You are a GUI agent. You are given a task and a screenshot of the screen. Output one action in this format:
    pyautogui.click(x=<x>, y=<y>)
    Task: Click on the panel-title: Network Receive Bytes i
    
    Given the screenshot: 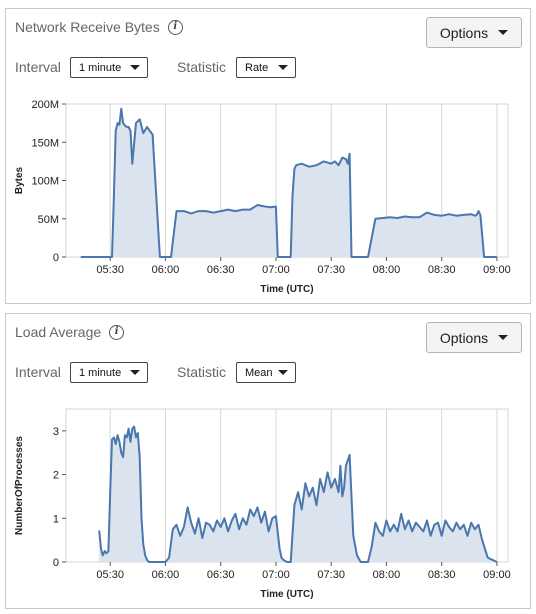 What is the action you would take?
    pyautogui.click(x=99, y=27)
    